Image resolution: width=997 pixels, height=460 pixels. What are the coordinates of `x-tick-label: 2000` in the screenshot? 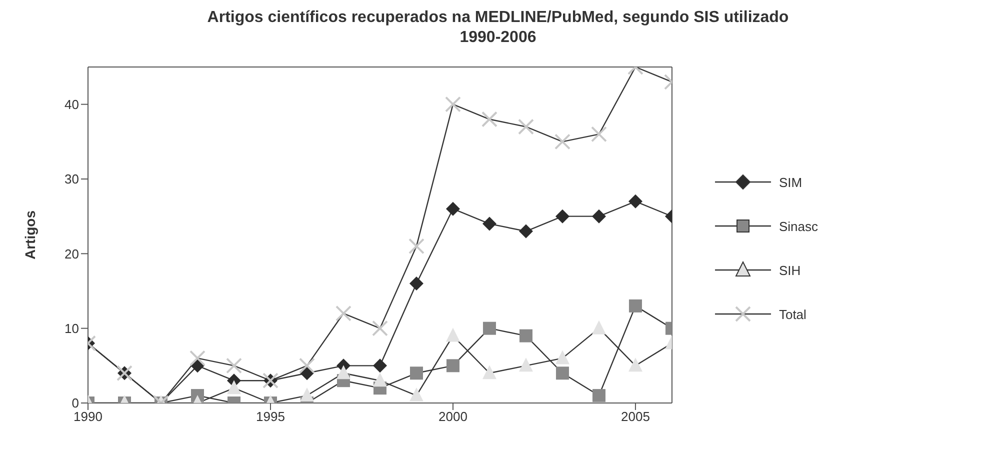 It's located at (453, 416).